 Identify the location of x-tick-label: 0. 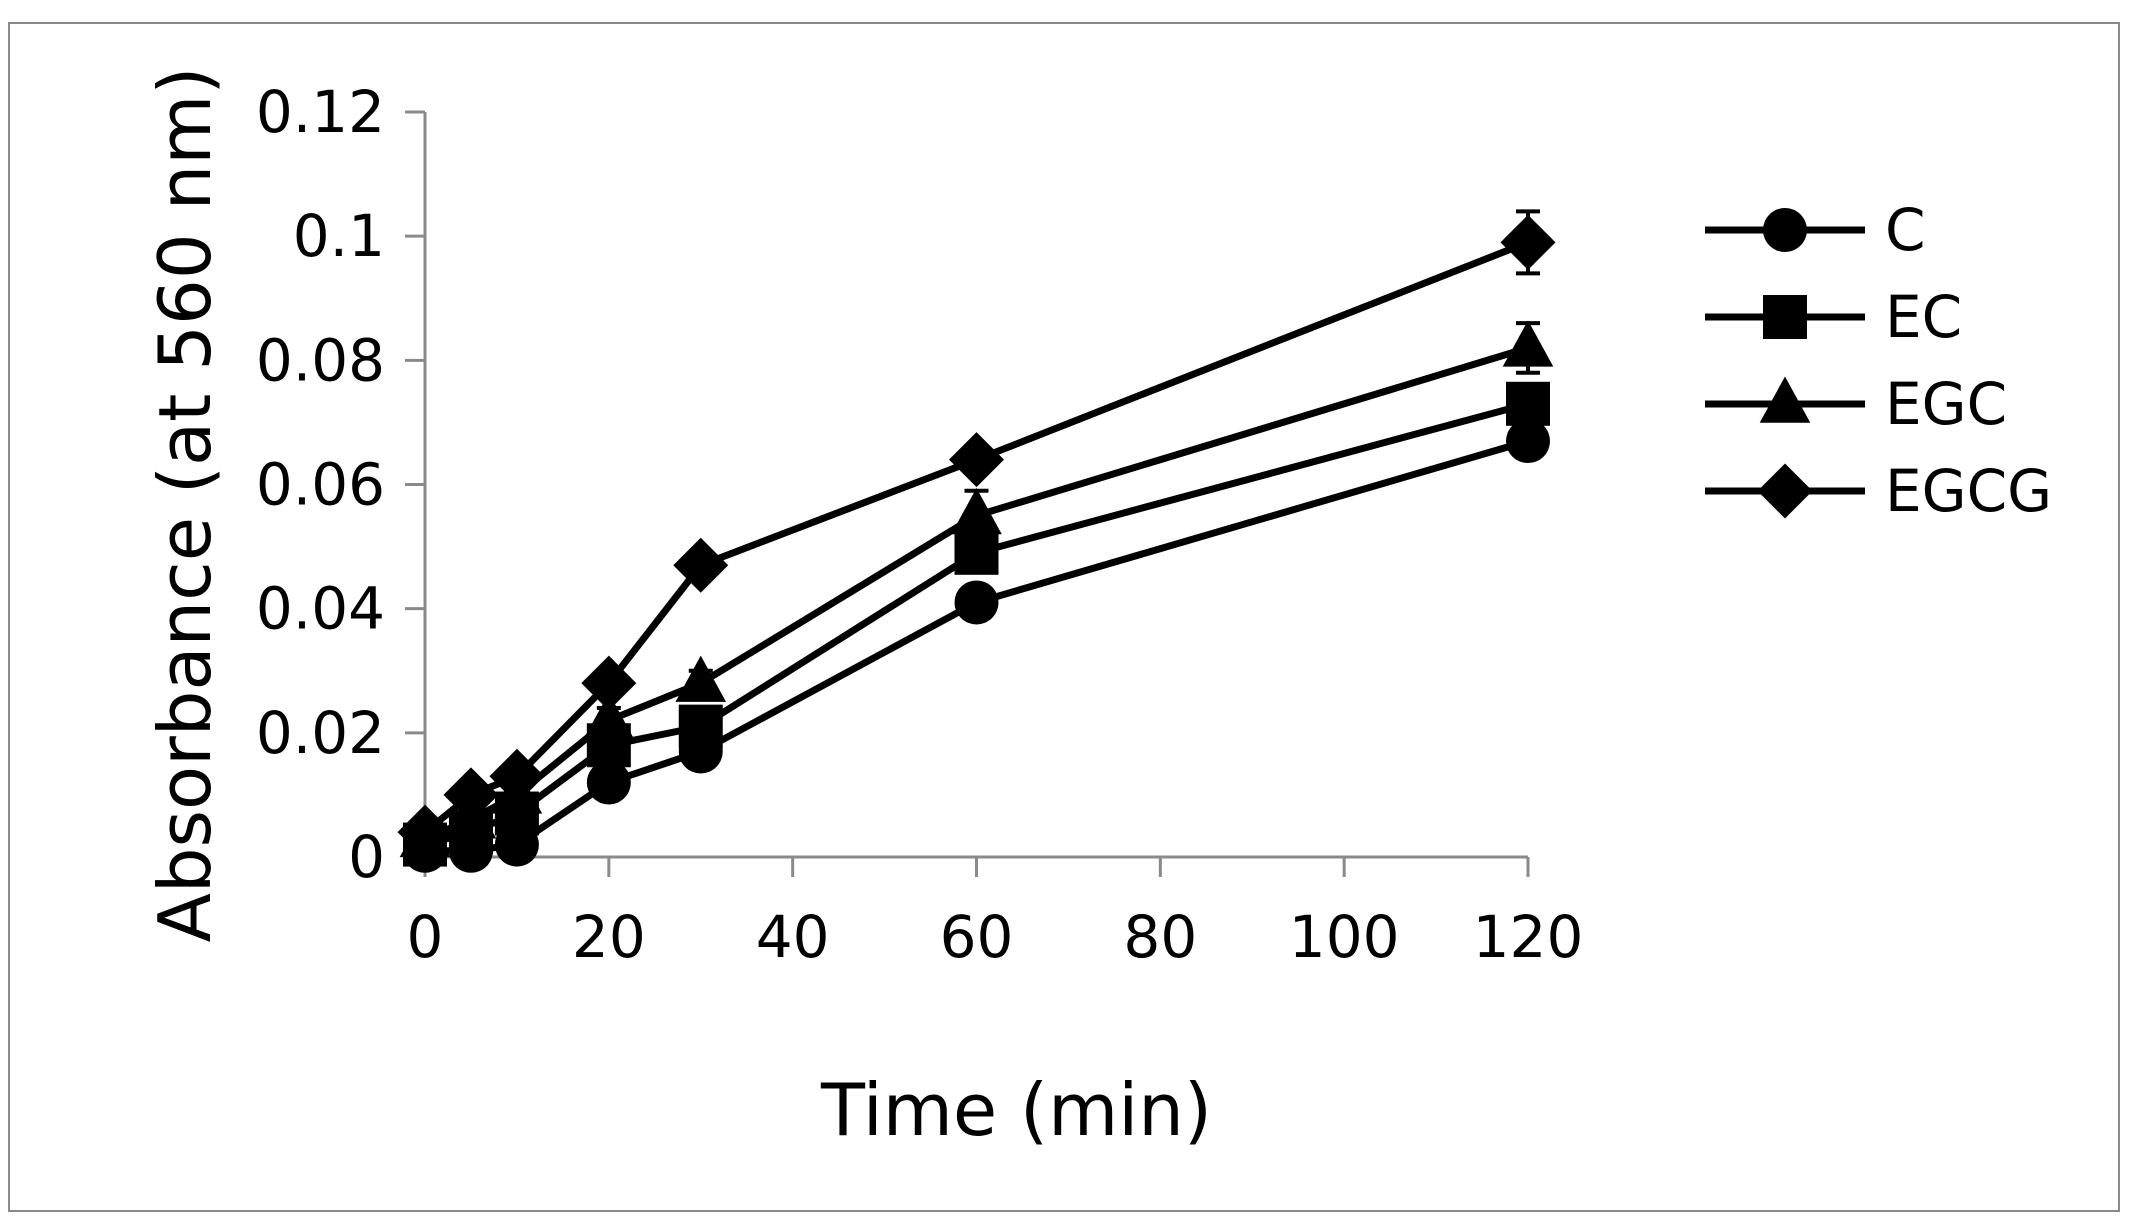
(425, 937).